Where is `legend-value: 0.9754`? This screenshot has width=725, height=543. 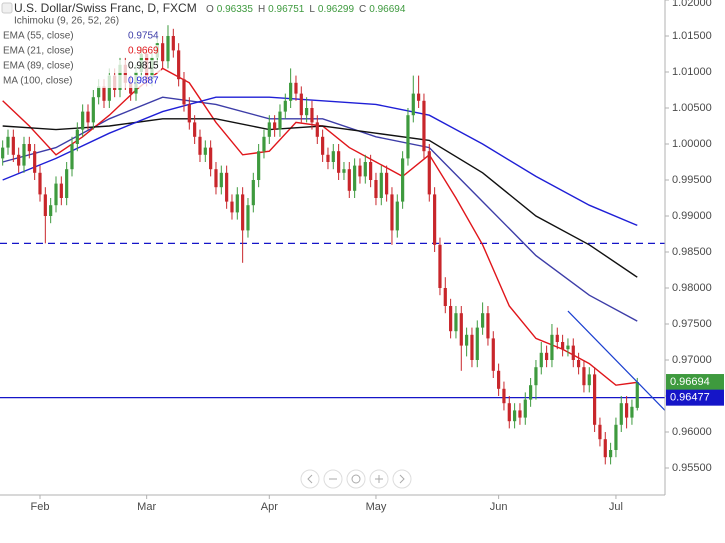 legend-value: 0.9754 is located at coordinates (143, 36).